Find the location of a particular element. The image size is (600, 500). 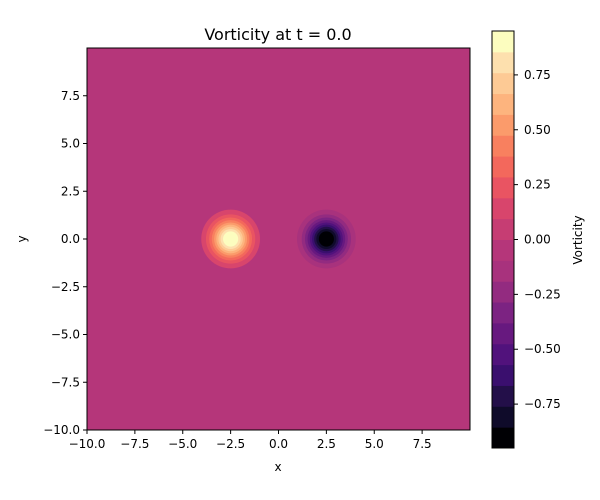

x-tick-label: 2.5 is located at coordinates (326, 444).